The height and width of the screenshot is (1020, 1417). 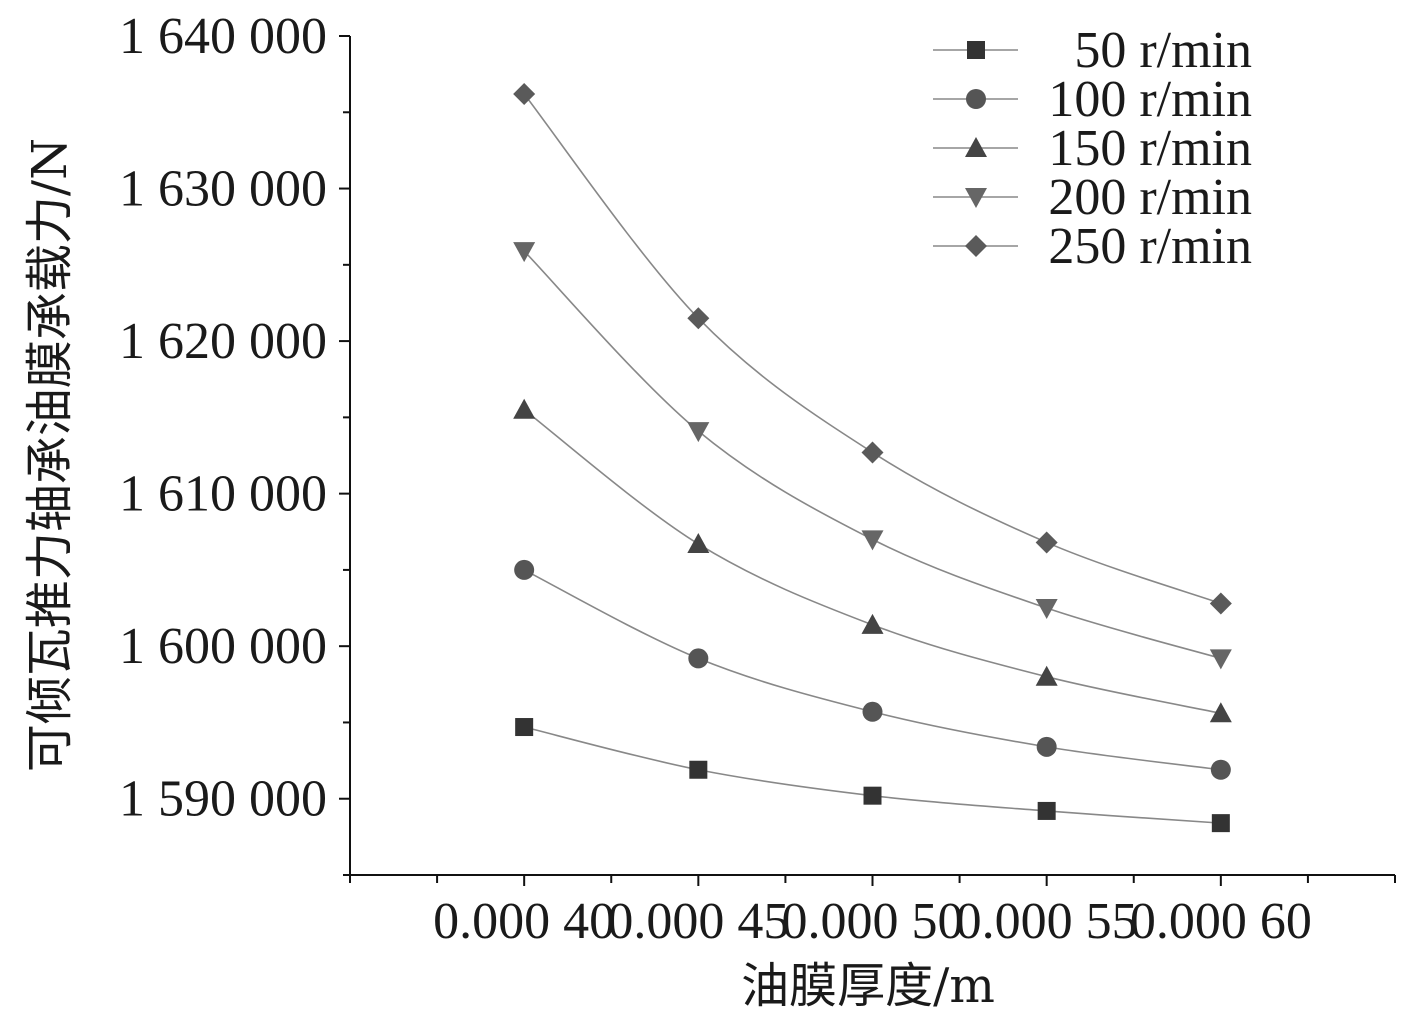 I want to click on legend-label: 100 r/min, so click(x=1150, y=99).